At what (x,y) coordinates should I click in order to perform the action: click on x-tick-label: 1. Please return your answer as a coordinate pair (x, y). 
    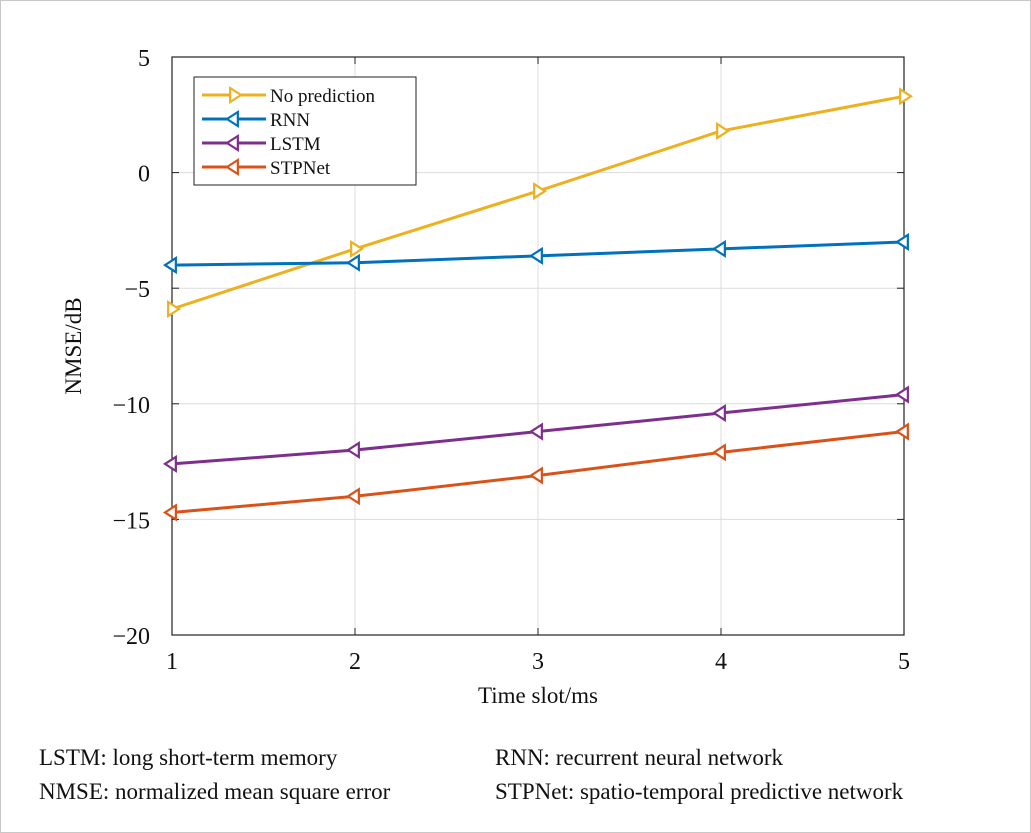
    Looking at the image, I should click on (172, 662).